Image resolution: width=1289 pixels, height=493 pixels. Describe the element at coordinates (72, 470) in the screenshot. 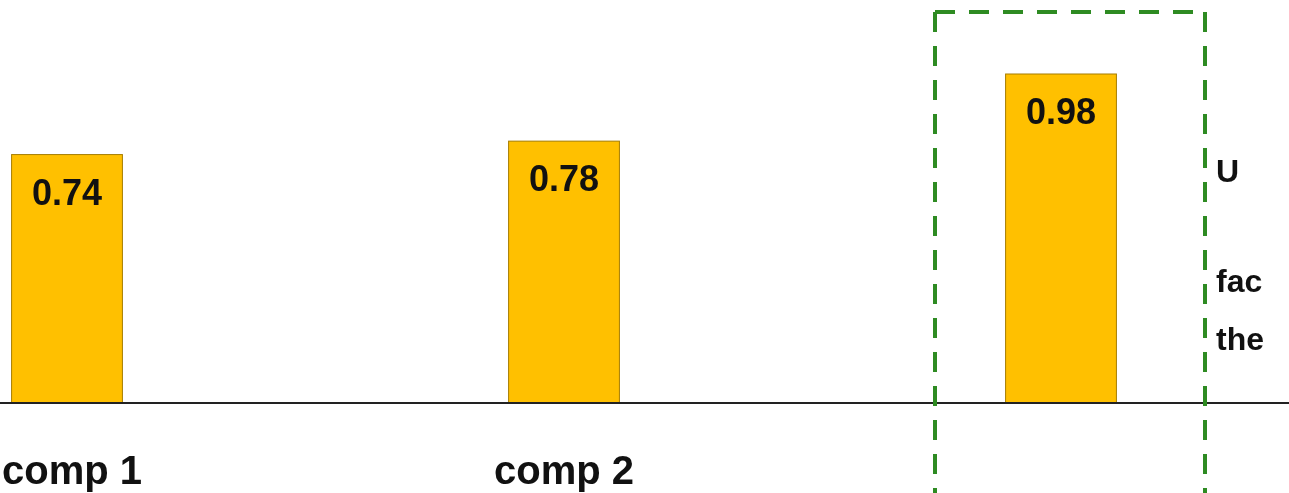

I see `x-tick-label: comp 1` at that location.